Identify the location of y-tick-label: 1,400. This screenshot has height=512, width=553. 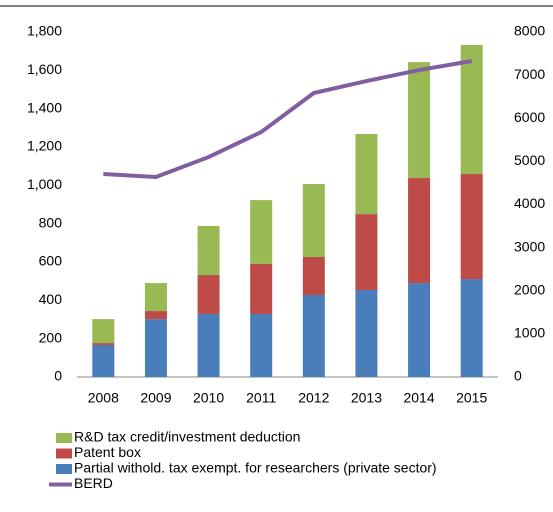
(44, 107).